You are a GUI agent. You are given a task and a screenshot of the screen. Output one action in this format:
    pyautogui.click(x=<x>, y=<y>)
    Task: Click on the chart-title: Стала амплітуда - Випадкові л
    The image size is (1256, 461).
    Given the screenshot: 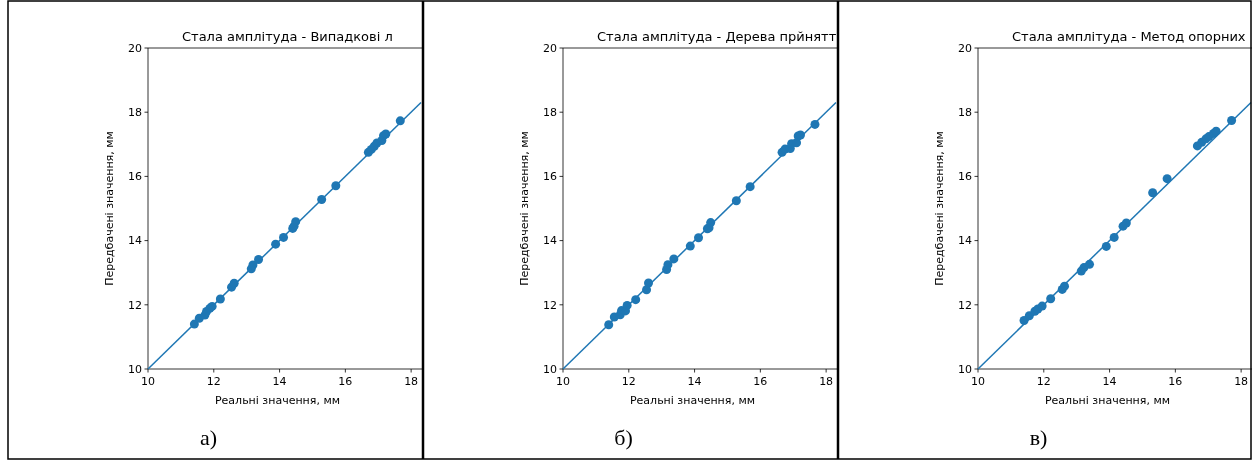 What is the action you would take?
    pyautogui.click(x=287, y=36)
    